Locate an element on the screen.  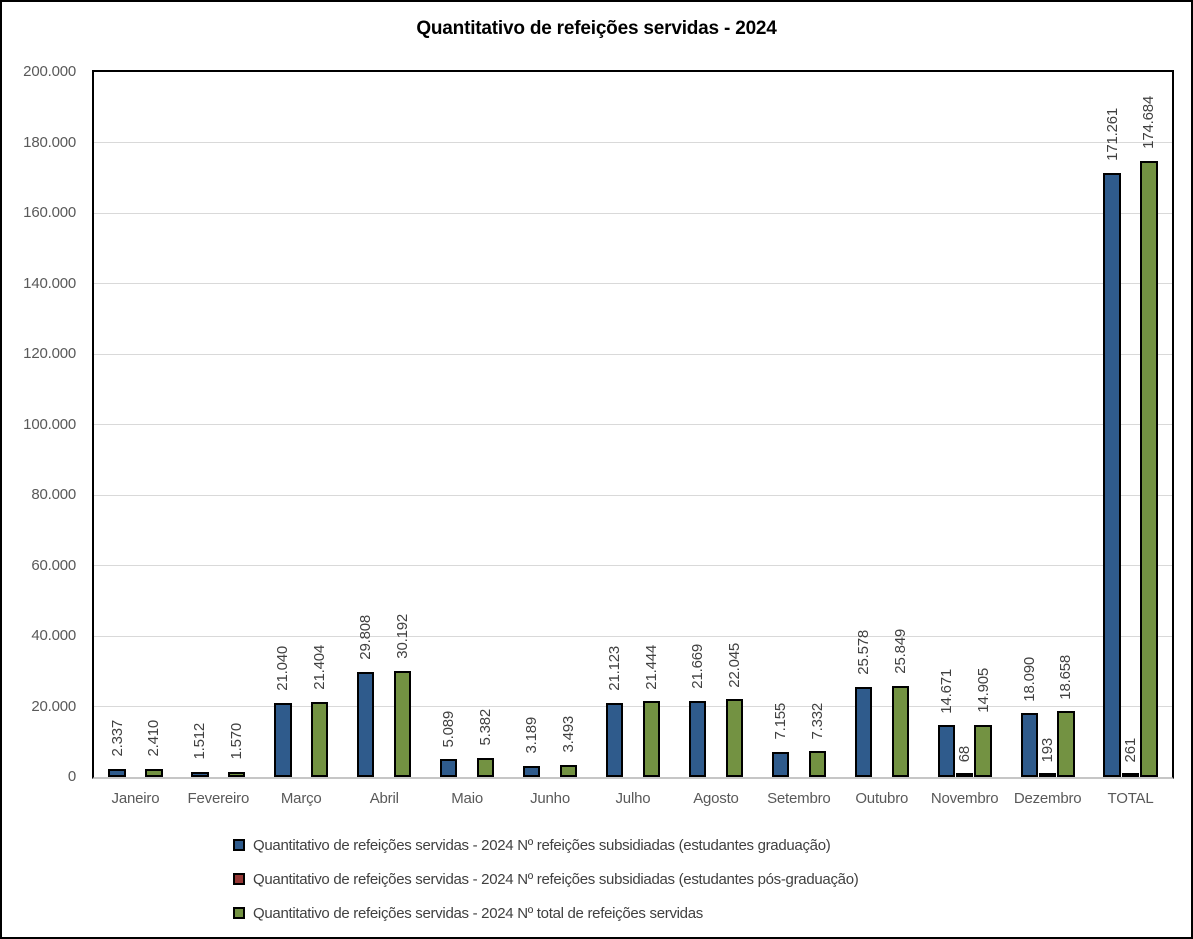
bar-value-label-text: 193 is located at coordinates (1048, 749).